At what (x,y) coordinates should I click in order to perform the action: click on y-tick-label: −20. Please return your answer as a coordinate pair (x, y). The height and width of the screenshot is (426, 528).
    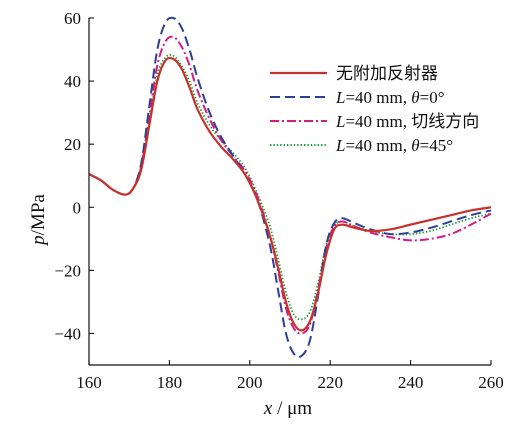
    Looking at the image, I should click on (67, 270).